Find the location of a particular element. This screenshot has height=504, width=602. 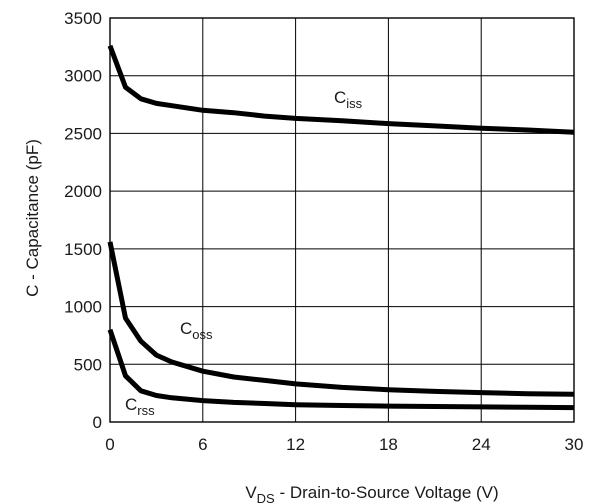

x-tick-label: 6 is located at coordinates (202, 444).